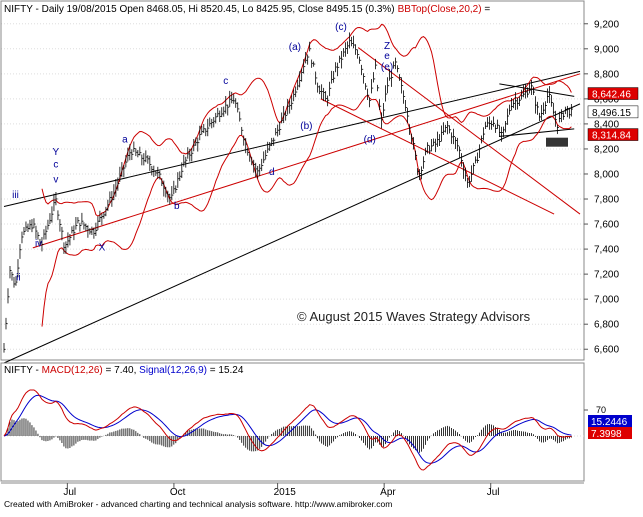 The height and width of the screenshot is (517, 643). What do you see at coordinates (178, 492) in the screenshot?
I see `x-tick-label: Oct` at bounding box center [178, 492].